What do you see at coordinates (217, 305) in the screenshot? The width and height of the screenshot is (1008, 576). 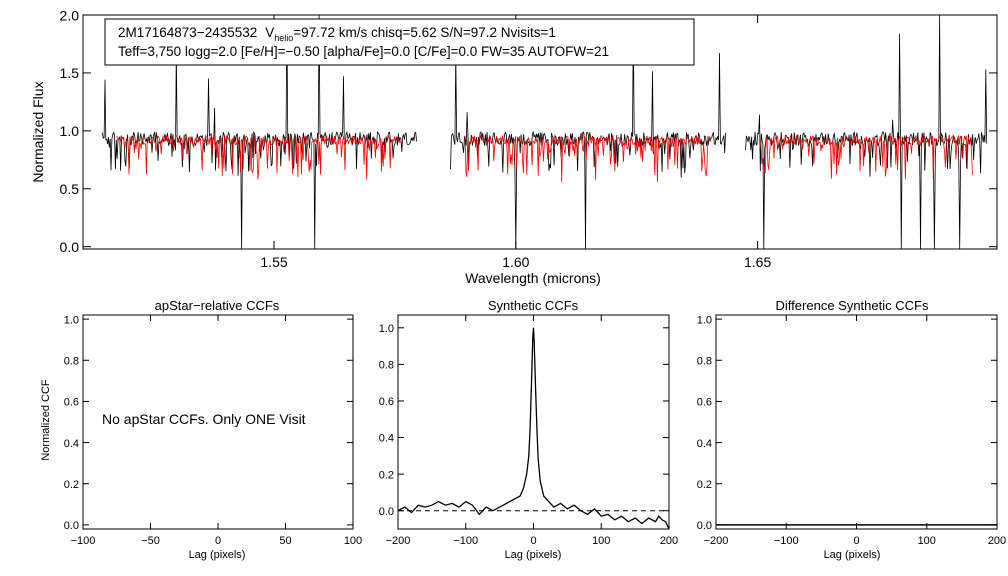 I see `apstar-title: apStar−relative CCFs` at bounding box center [217, 305].